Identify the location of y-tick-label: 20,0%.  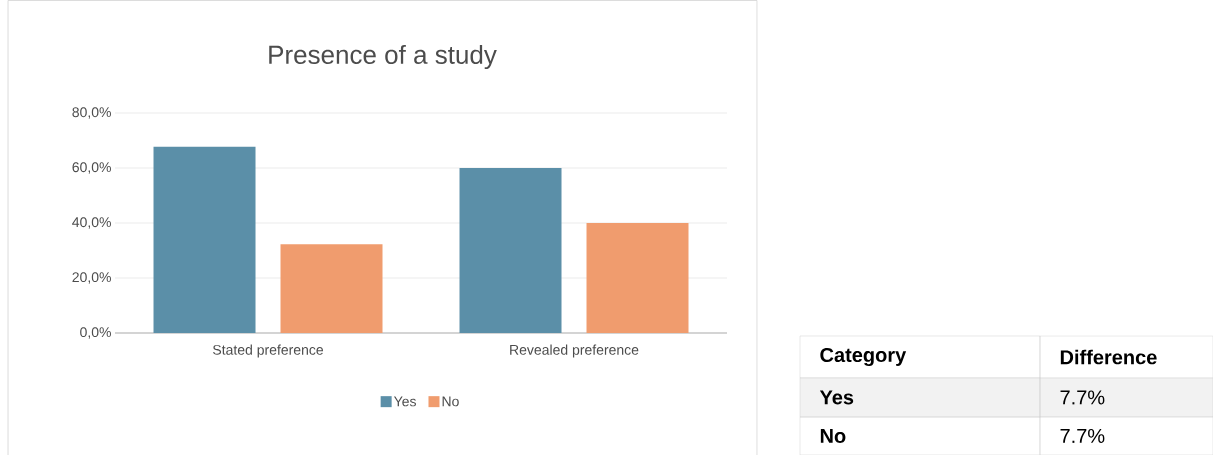
(91, 278).